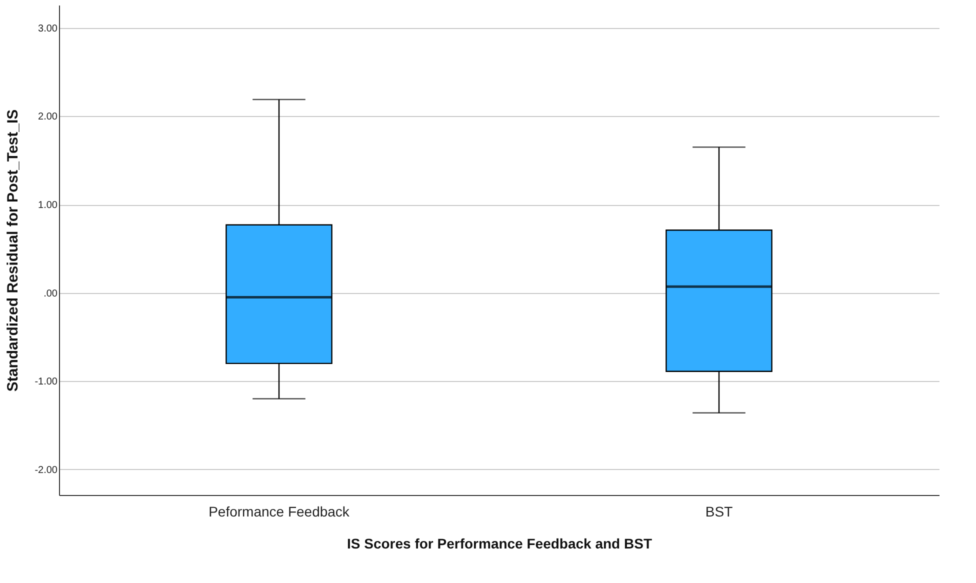  I want to click on y-tick-label: -1.00, so click(46, 382).